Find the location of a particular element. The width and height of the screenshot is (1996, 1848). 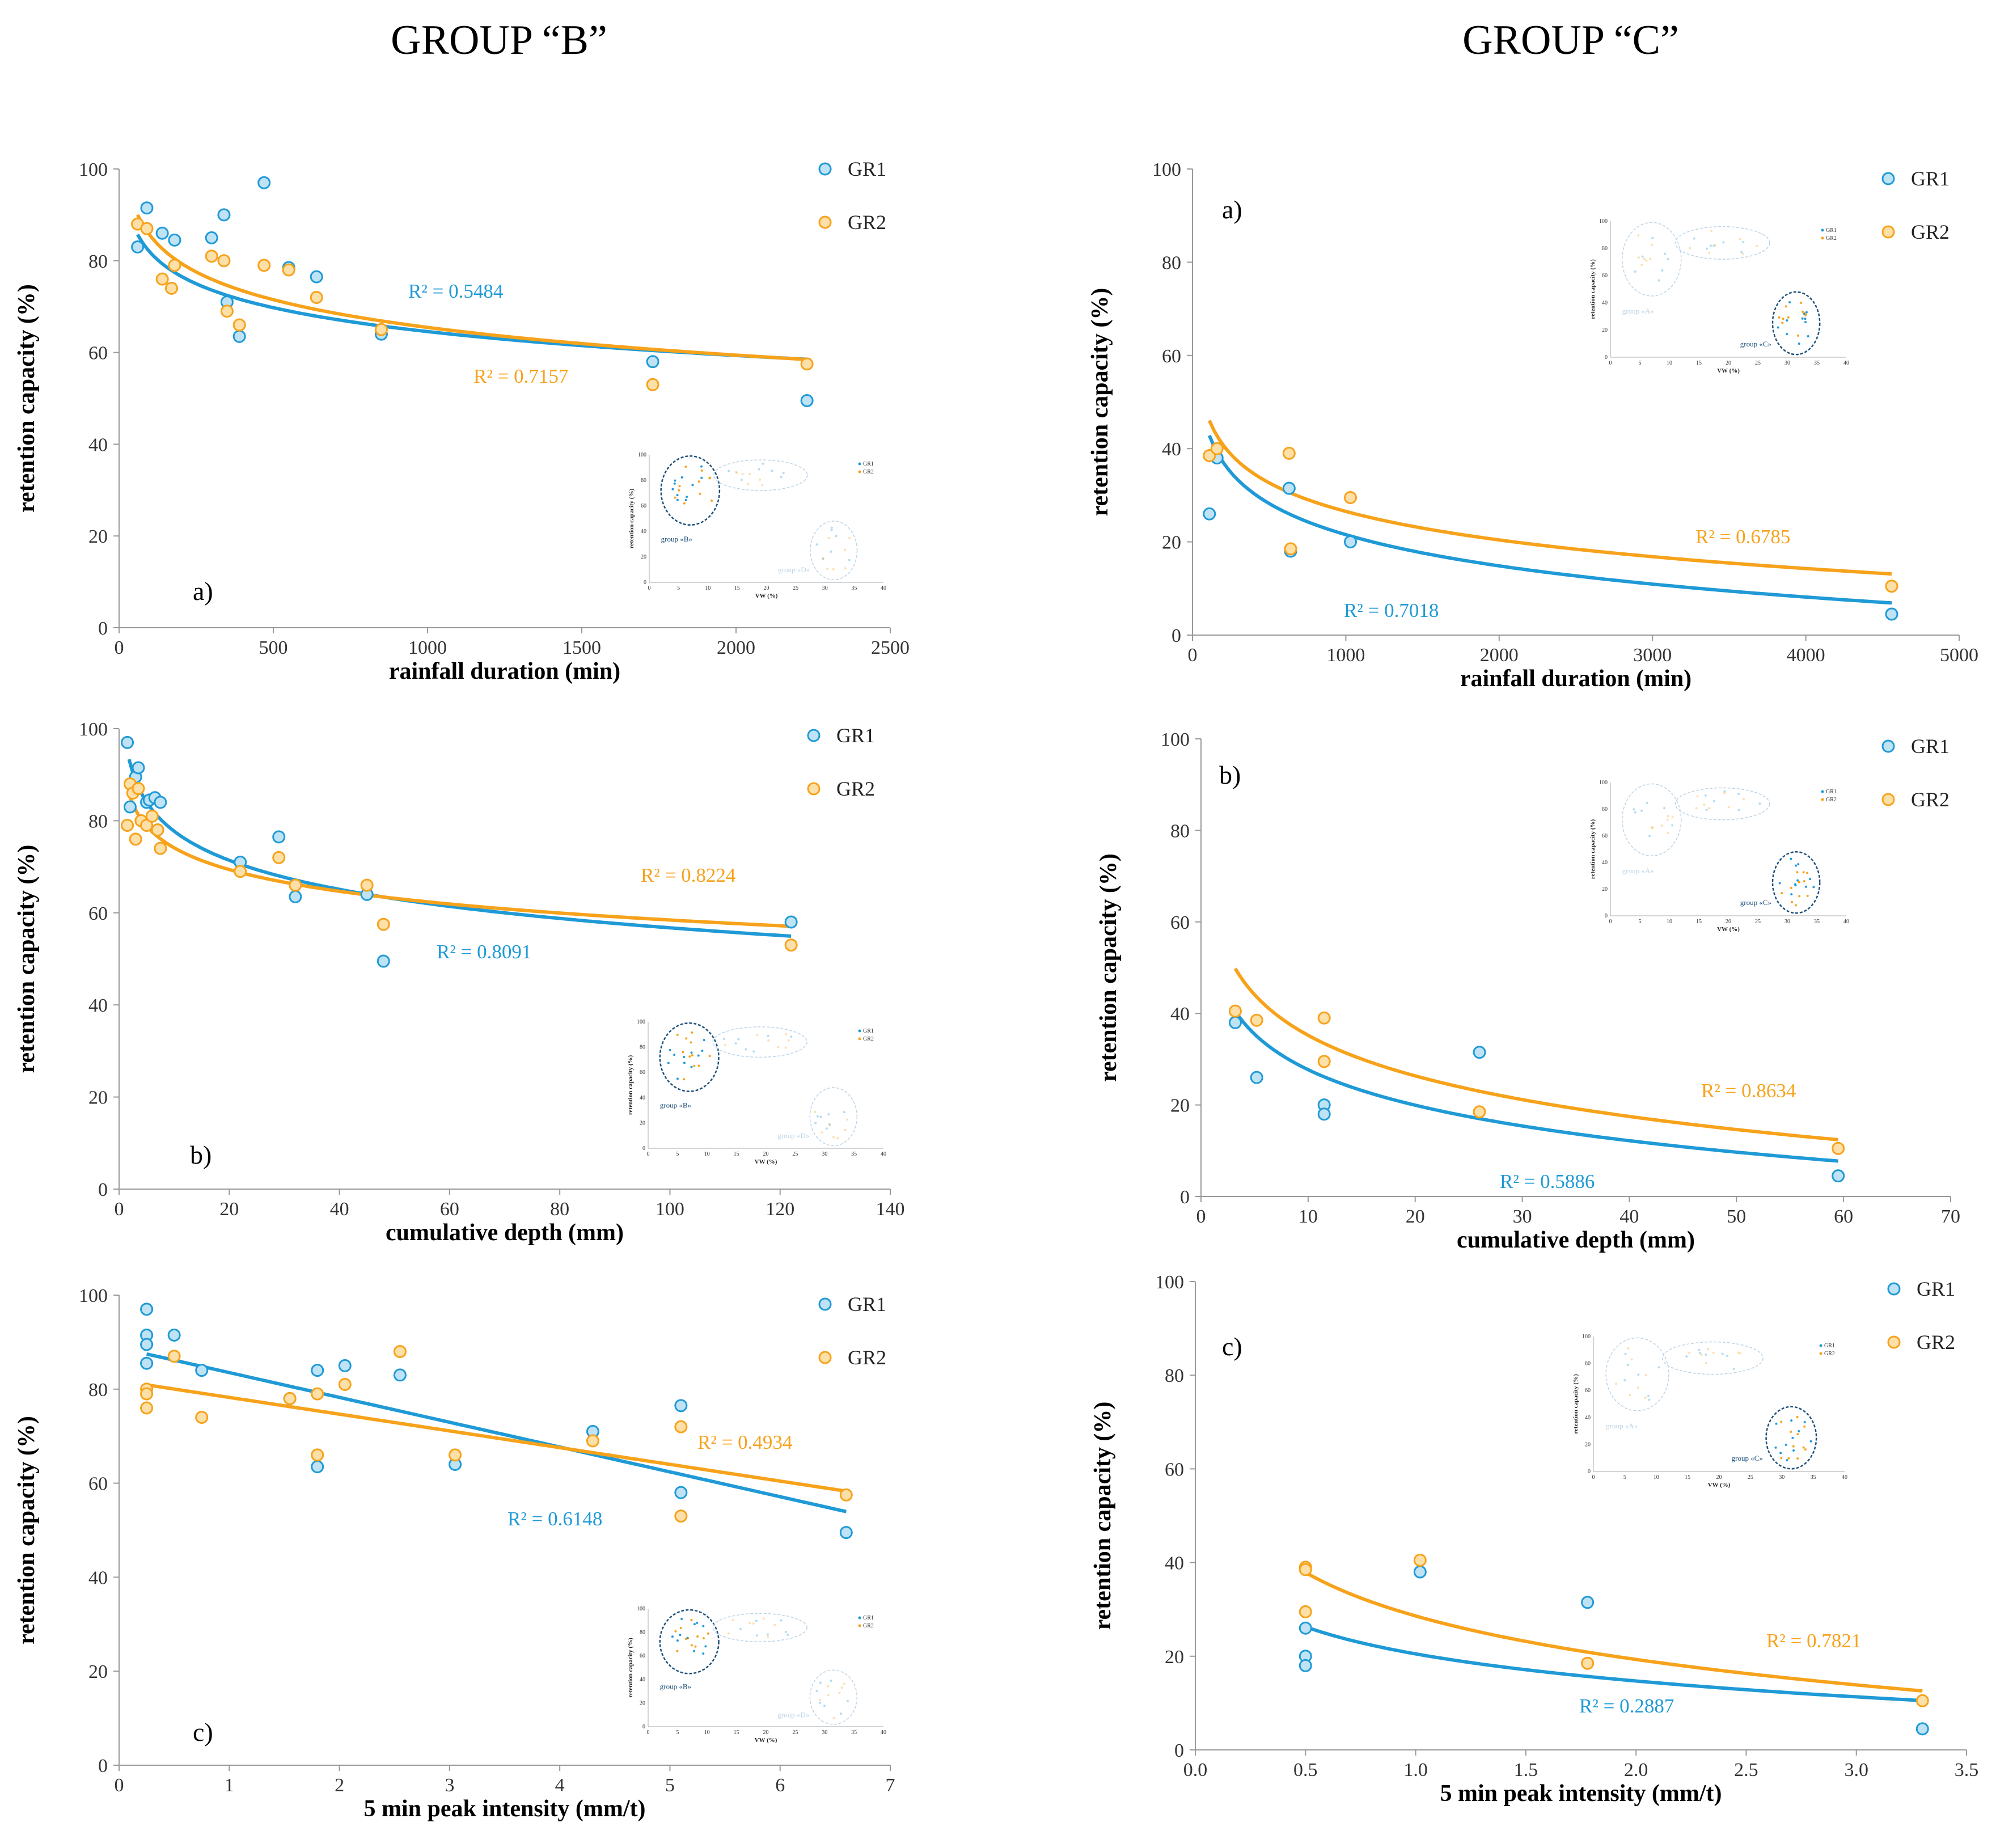

x-tick-label: 120 is located at coordinates (780, 1209).